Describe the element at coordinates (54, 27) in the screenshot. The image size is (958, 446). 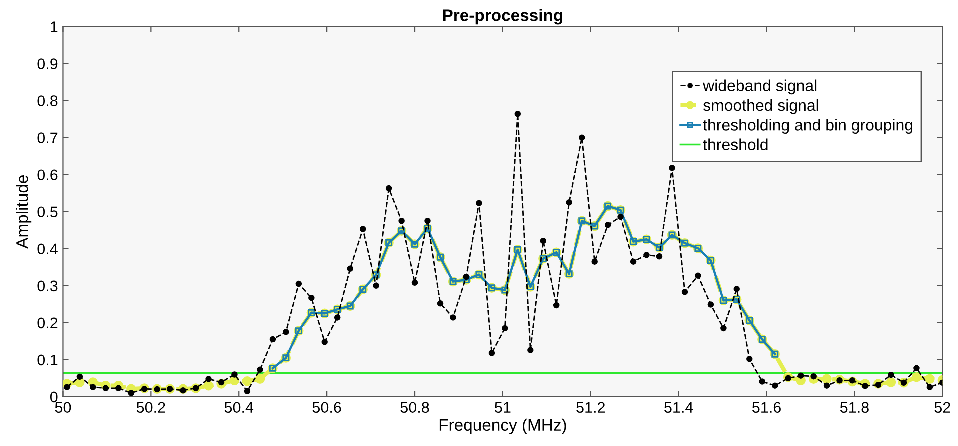
I see `y-tick-label: 1` at that location.